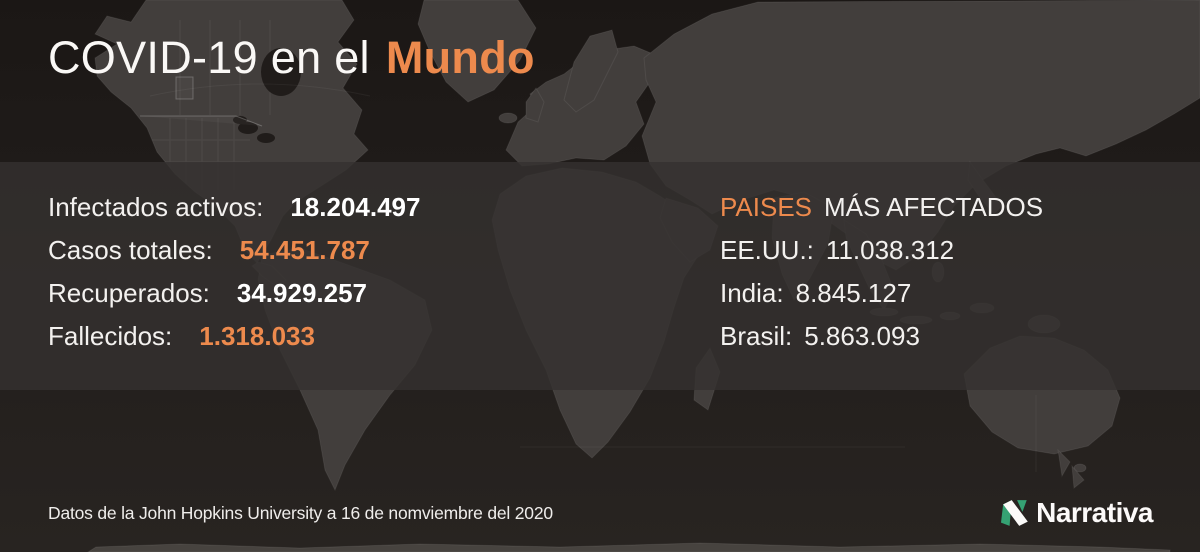  What do you see at coordinates (156, 207) in the screenshot?
I see `stat-label: Infectados activos:` at bounding box center [156, 207].